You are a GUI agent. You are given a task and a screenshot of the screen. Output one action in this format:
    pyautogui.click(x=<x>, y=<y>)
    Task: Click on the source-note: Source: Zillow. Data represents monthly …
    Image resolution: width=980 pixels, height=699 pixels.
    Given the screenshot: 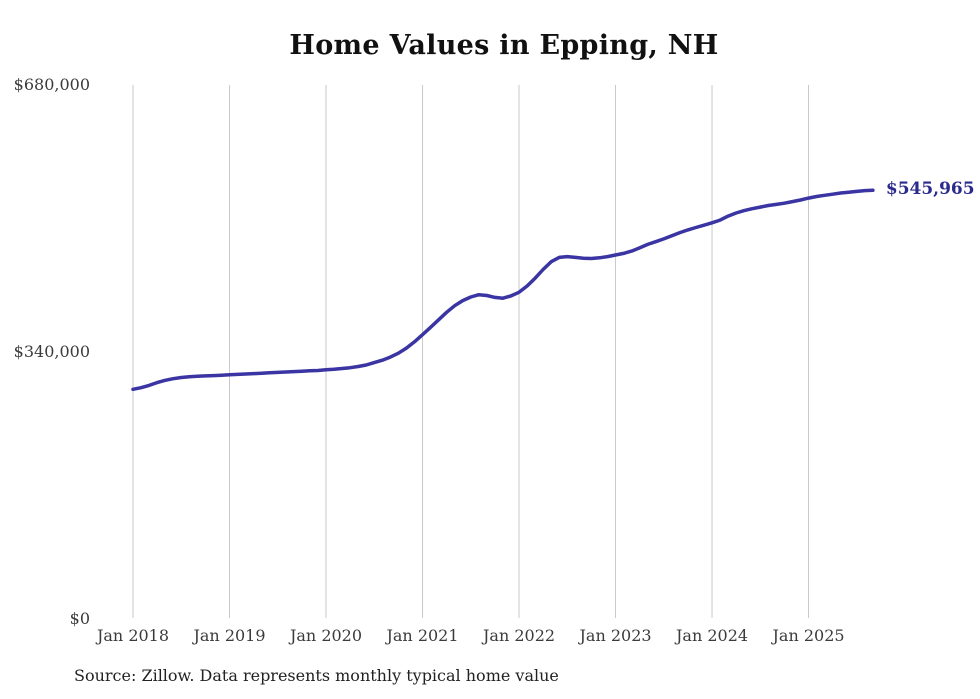 What is the action you would take?
    pyautogui.click(x=316, y=675)
    